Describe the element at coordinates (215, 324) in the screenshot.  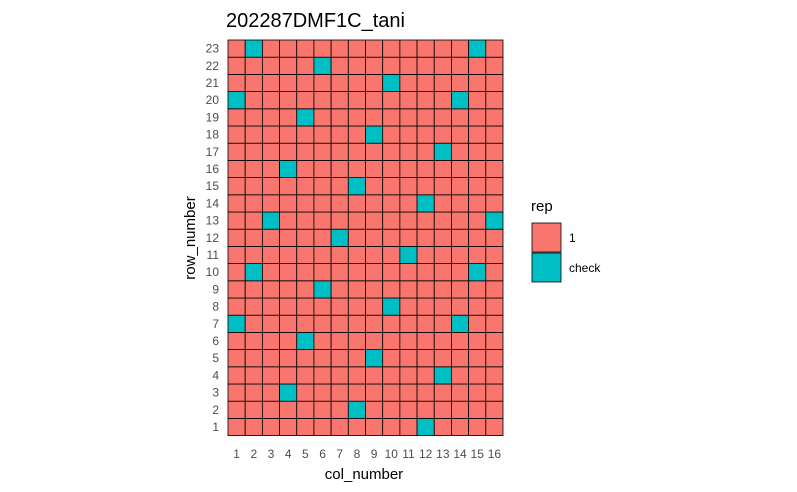
I see `y-tick-label: 7` at that location.